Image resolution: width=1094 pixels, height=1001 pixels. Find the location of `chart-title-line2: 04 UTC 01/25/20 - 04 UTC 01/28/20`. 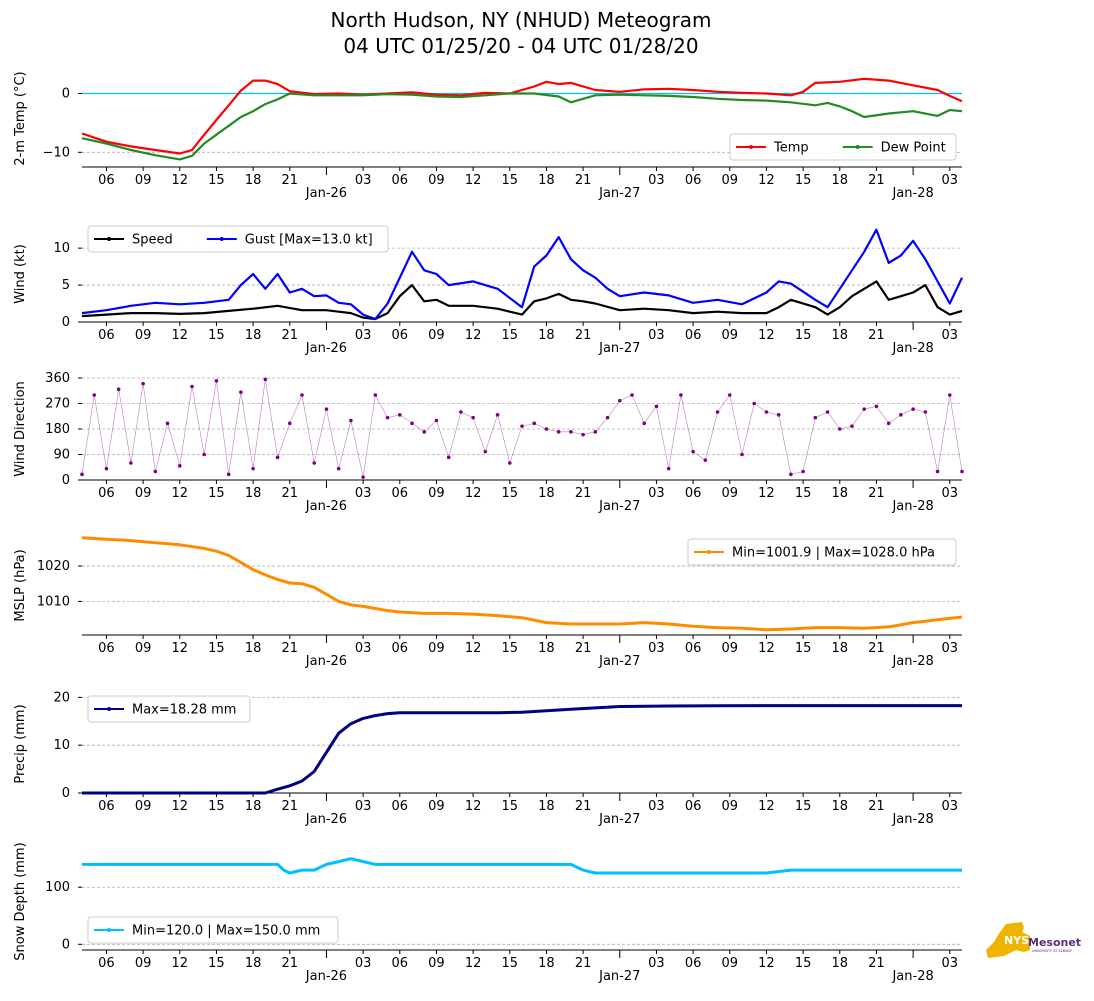

chart-title-line2: 04 UTC 01/25/20 - 04 UTC 01/28/20 is located at coordinates (521, 46).